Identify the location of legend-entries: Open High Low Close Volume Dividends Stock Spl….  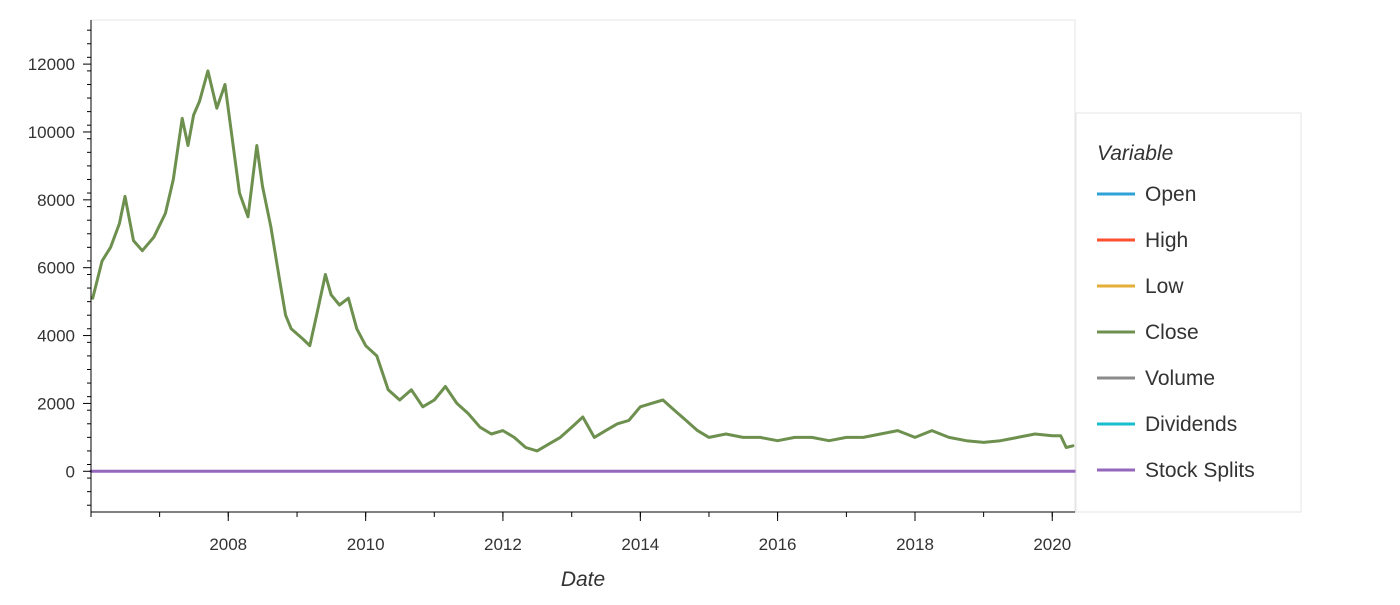
(1176, 332).